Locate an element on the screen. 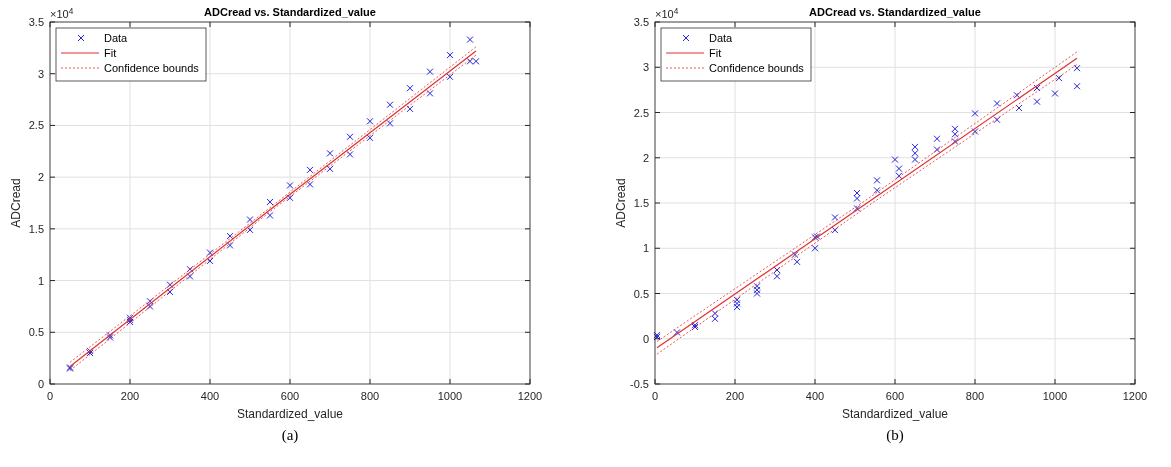 The image size is (1171, 467). text: (a) is located at coordinates (290, 435).